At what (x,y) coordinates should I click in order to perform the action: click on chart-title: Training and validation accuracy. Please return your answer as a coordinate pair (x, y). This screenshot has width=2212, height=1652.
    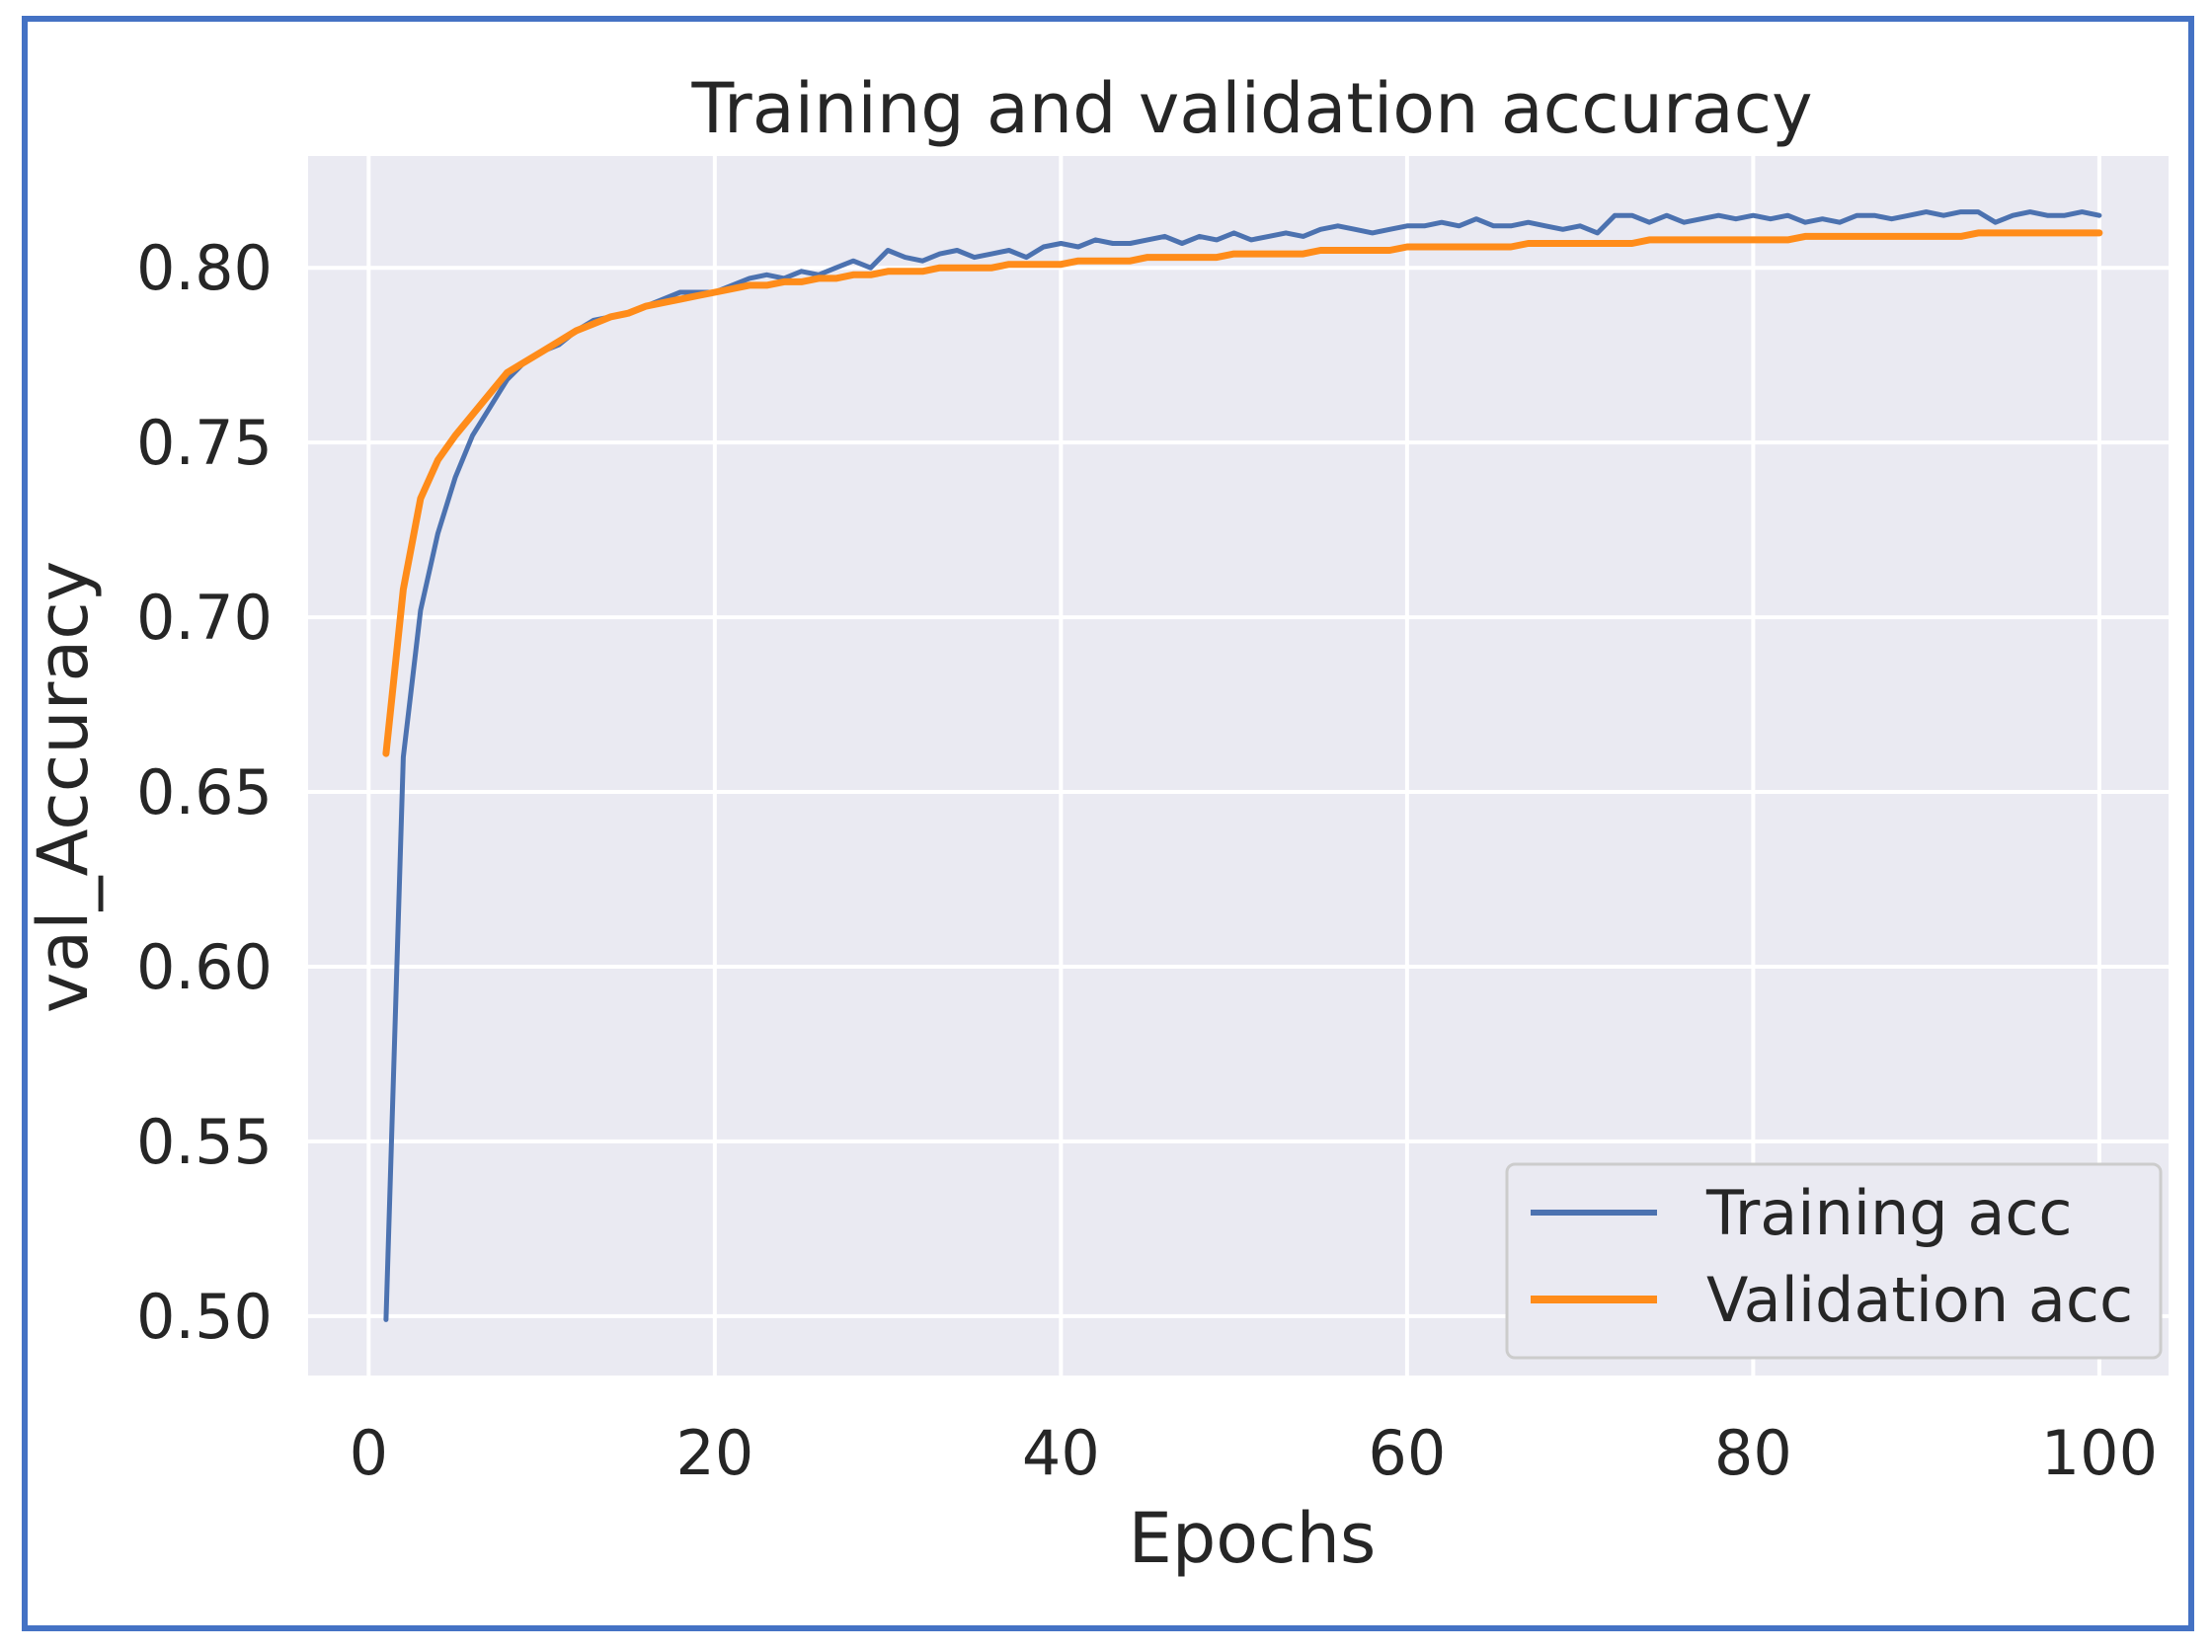
    Looking at the image, I should click on (1251, 108).